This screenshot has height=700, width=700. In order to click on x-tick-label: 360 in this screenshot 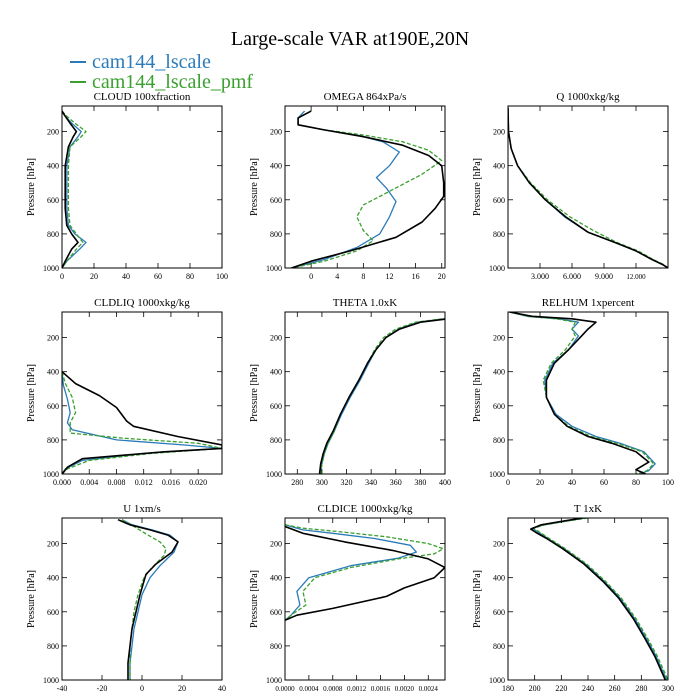, I will do `click(396, 482)`.